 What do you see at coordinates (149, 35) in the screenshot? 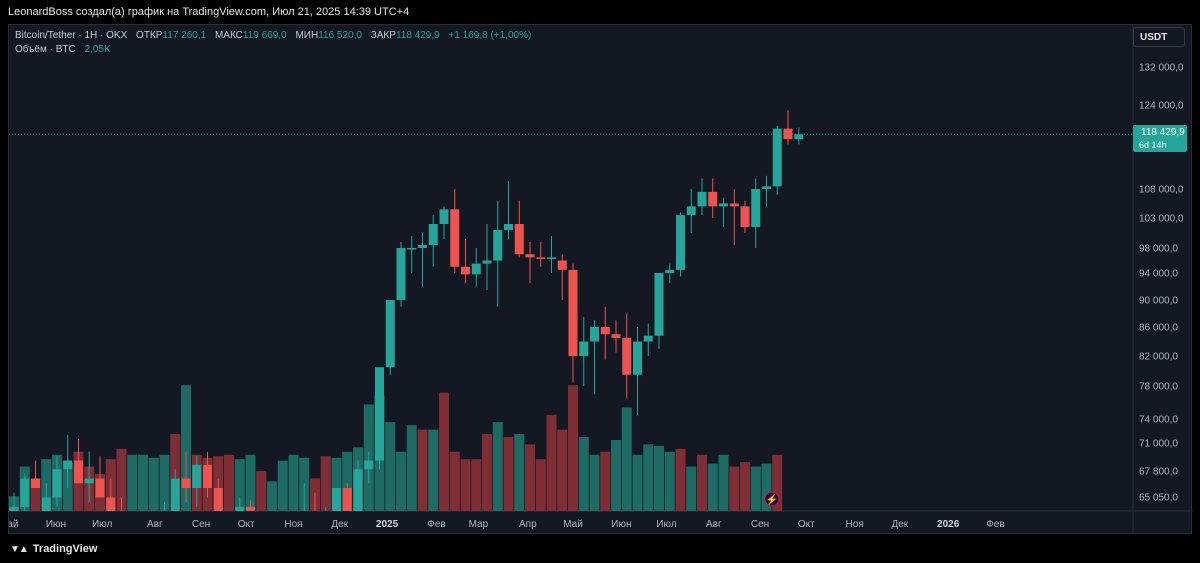
I see `legend-open-label: ОТКР` at bounding box center [149, 35].